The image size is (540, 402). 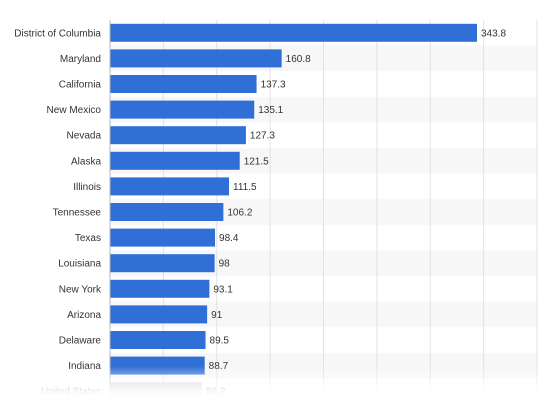 I want to click on category-label: United States, so click(x=71, y=392).